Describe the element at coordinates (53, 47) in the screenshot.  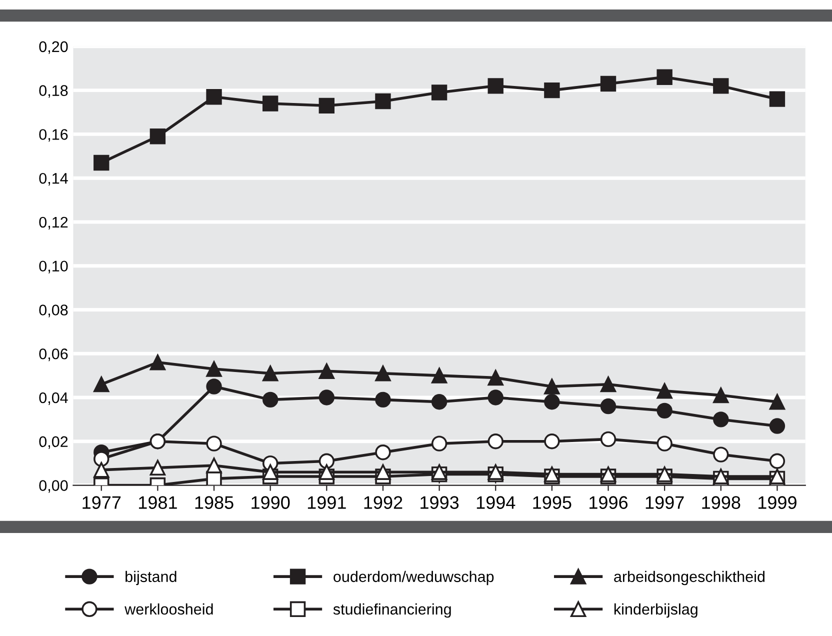
I see `y-tick-label: 0,20` at that location.